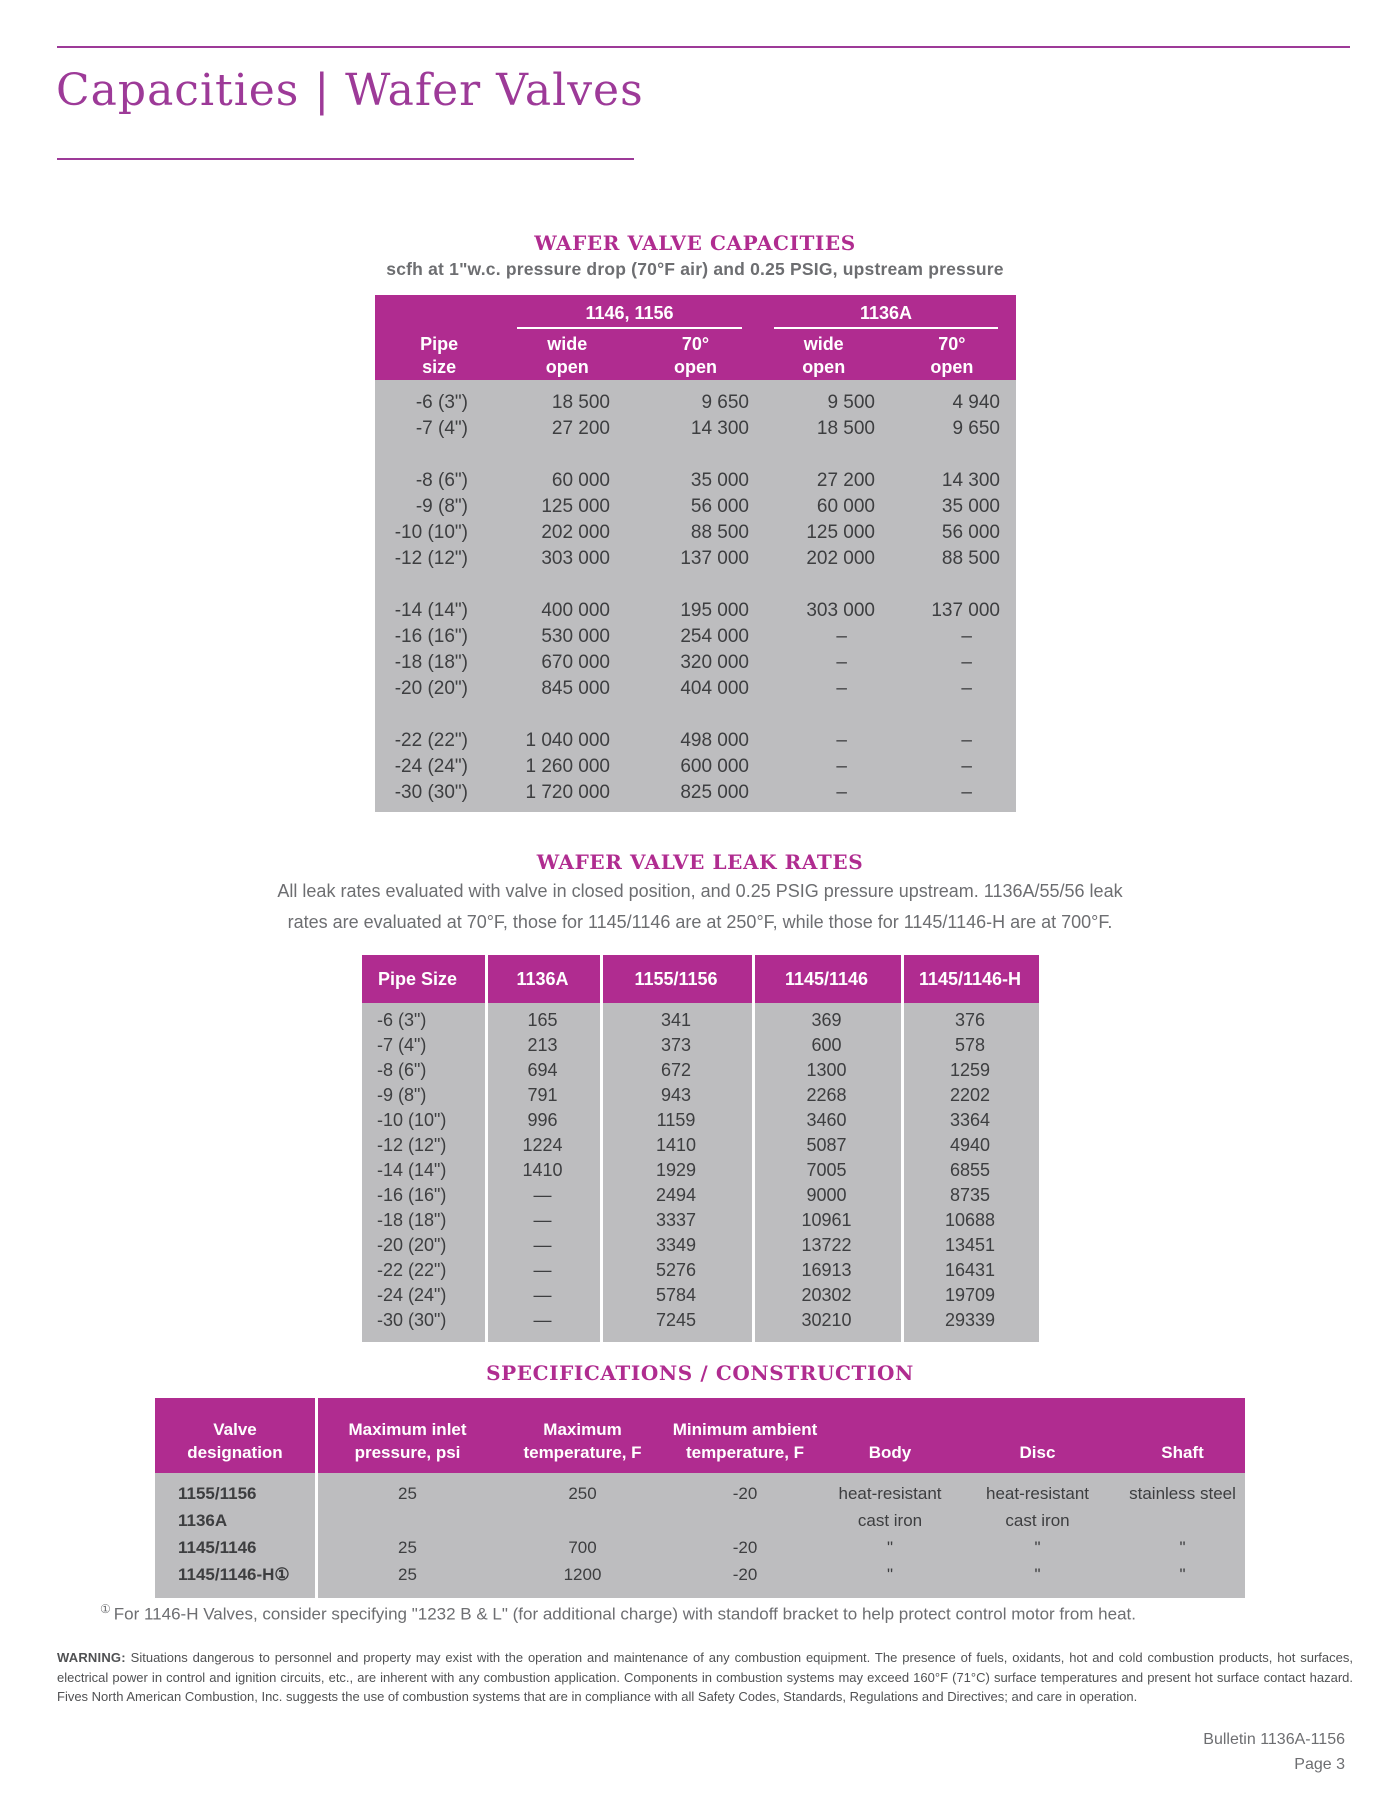 The width and height of the screenshot is (1391, 1800). I want to click on specifications-header-cell: Minimum ambient temperature, F, so click(745, 1435).